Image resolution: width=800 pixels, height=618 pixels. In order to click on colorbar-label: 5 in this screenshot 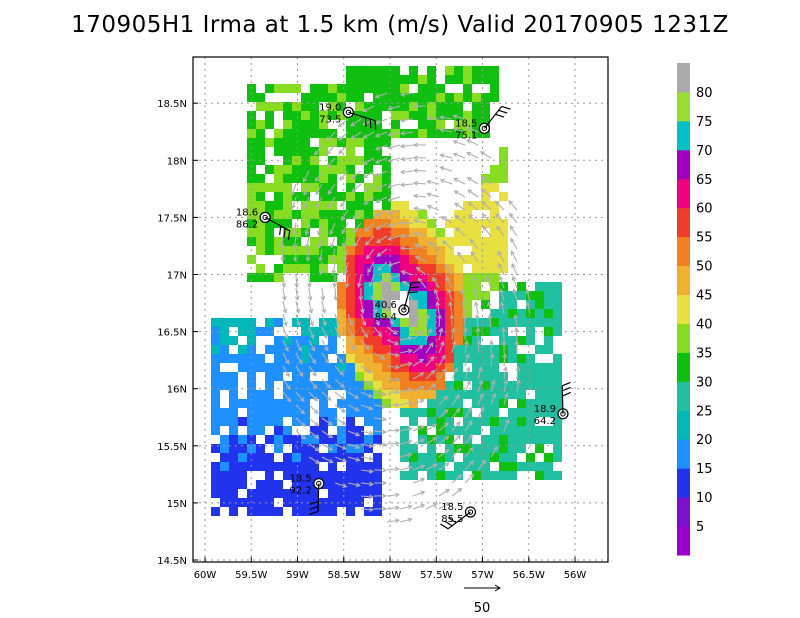, I will do `click(700, 527)`.